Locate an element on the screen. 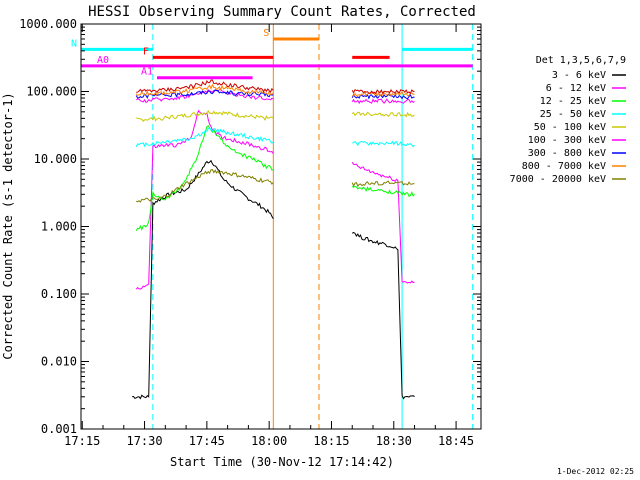  legend-label-2: 12 - 25 keV is located at coordinates (573, 101).